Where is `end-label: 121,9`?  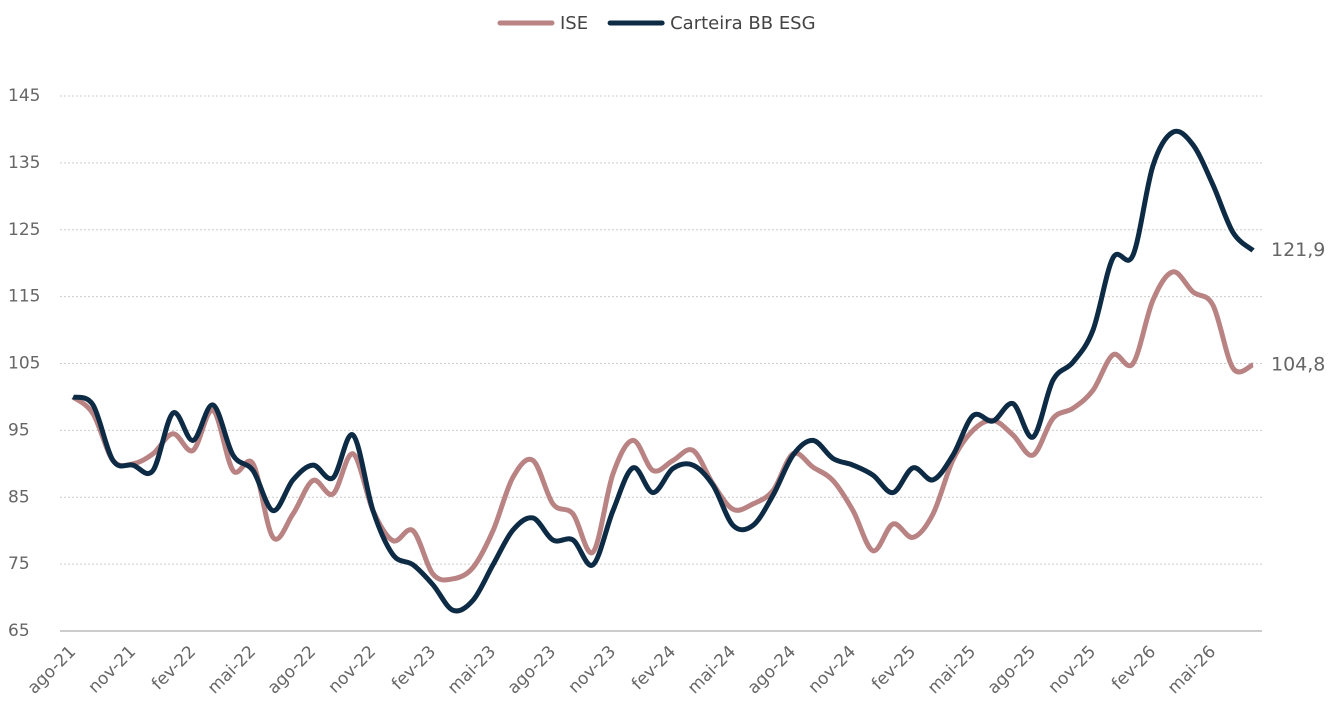
end-label: 121,9 is located at coordinates (1298, 250).